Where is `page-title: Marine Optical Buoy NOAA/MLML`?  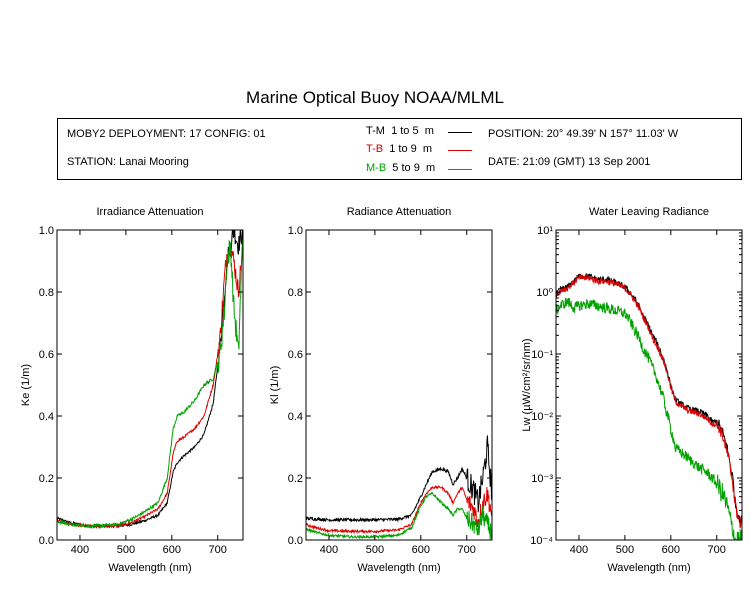 page-title: Marine Optical Buoy NOAA/MLML is located at coordinates (375, 97).